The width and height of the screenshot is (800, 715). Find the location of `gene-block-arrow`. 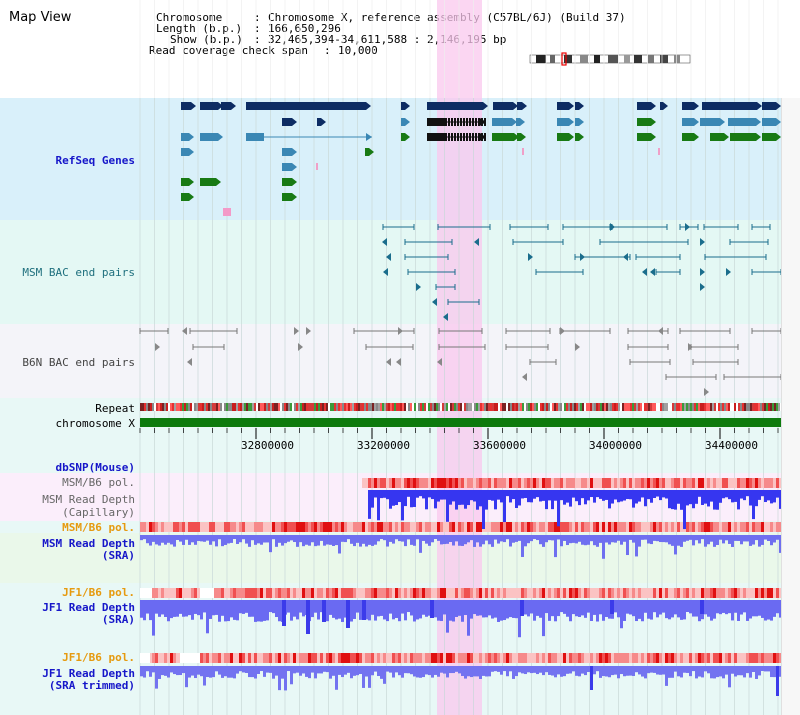

gene-block-arrow is located at coordinates (191, 137).